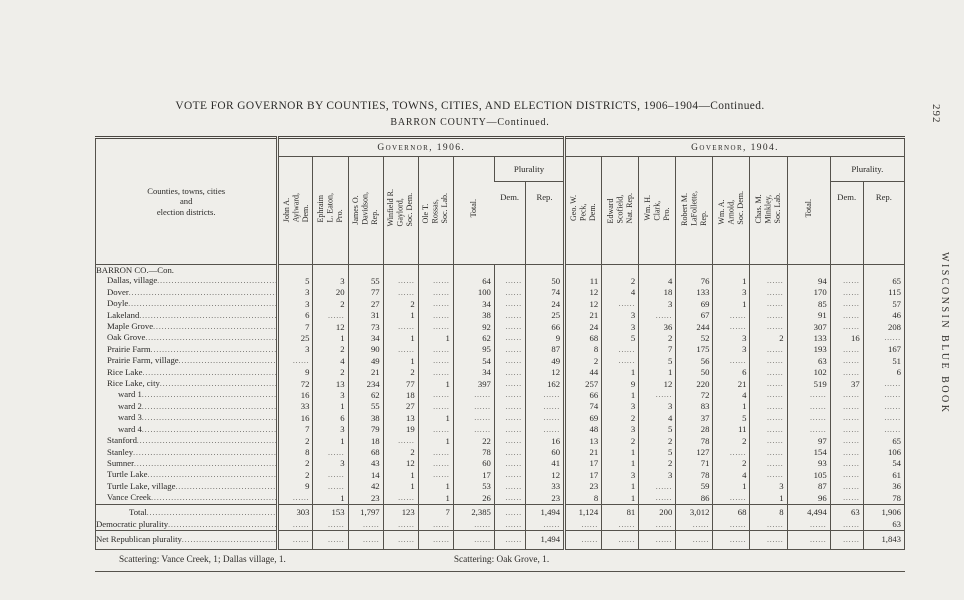  I want to click on cell: 397, so click(473, 384).